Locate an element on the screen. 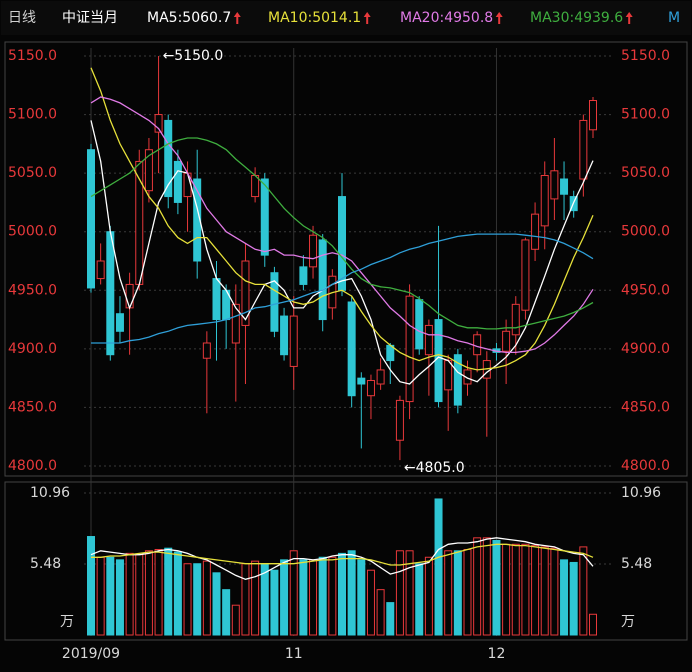 This screenshot has width=692, height=672. annotation: ←4805.0 is located at coordinates (434, 468).